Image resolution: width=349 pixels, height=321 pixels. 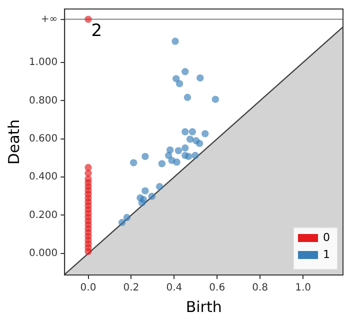 What do you see at coordinates (43, 62) in the screenshot?
I see `y-tick-label: 1.000` at bounding box center [43, 62].